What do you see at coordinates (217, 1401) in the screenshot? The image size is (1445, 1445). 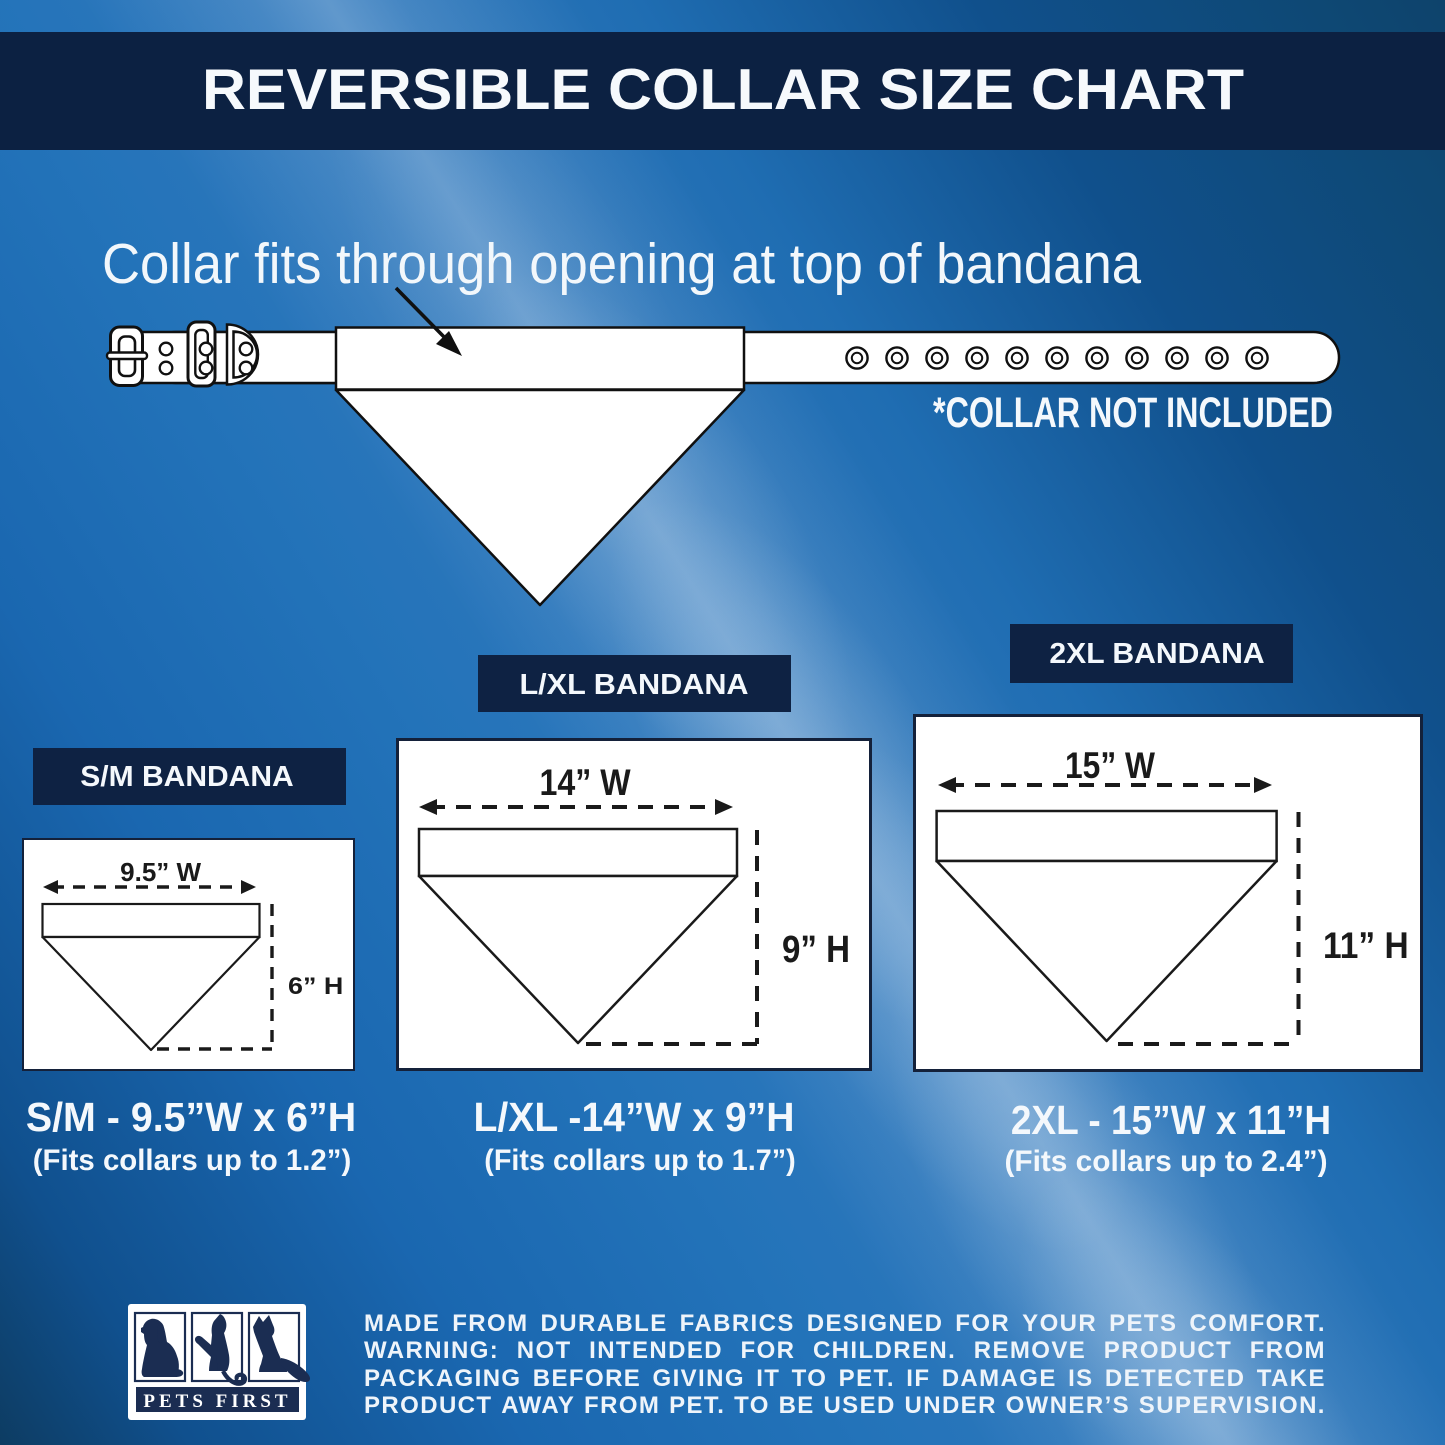 I see `svg-text: PETS FIRST` at bounding box center [217, 1401].